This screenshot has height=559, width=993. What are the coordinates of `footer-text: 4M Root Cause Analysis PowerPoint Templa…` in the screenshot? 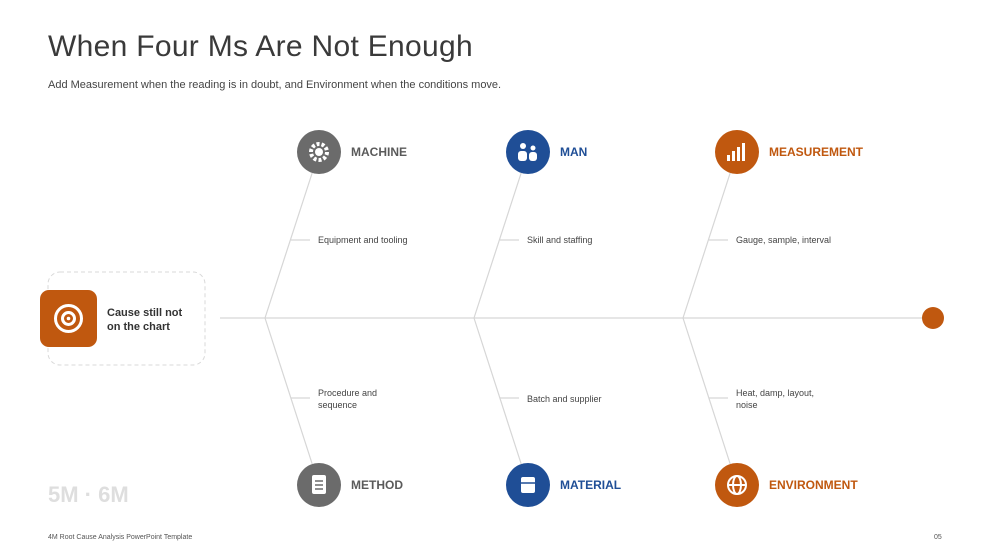 It's located at (120, 537).